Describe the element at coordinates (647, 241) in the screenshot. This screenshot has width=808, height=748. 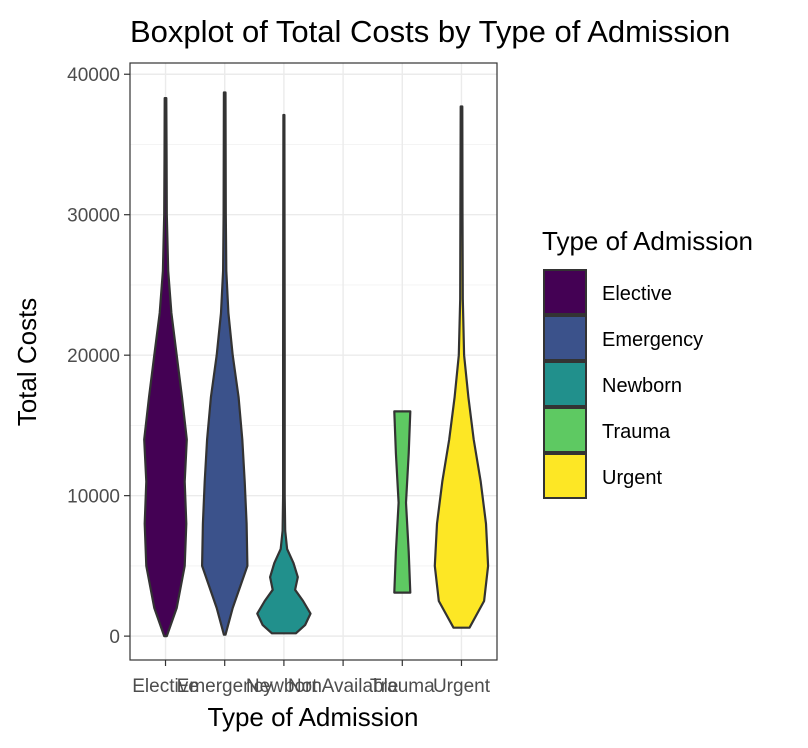
I see `legend-title: Type of Admission` at that location.